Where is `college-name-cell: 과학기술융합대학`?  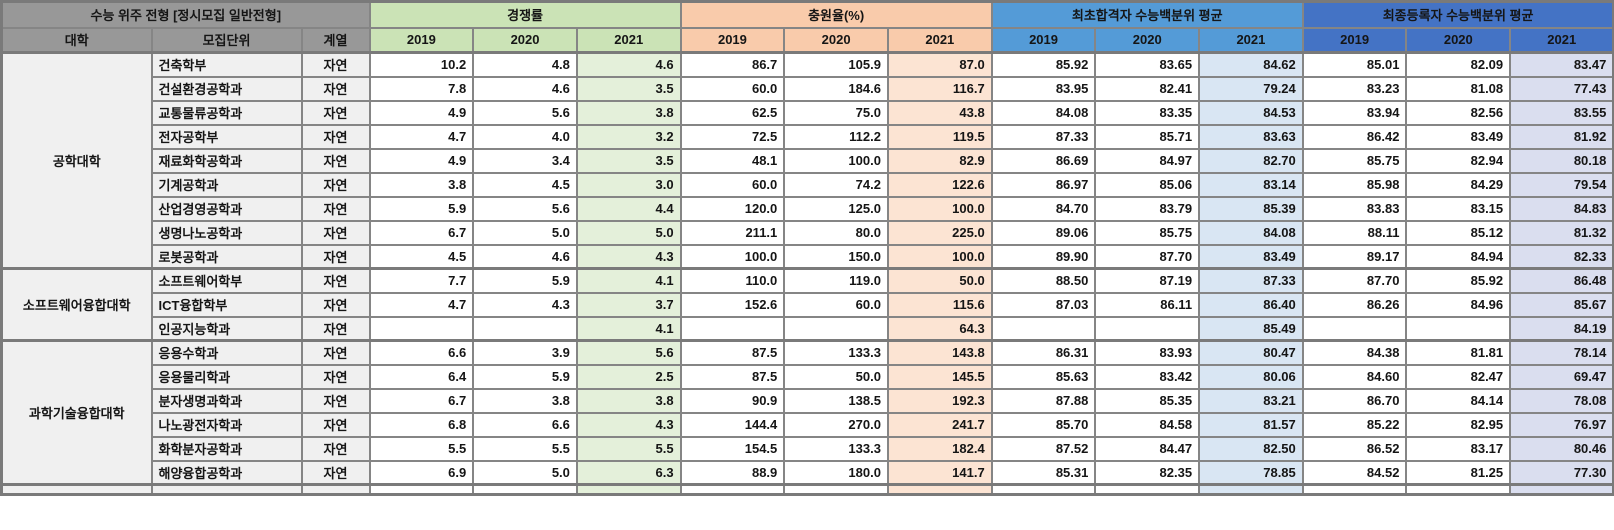 college-name-cell: 과학기술융합대학 is located at coordinates (76, 412).